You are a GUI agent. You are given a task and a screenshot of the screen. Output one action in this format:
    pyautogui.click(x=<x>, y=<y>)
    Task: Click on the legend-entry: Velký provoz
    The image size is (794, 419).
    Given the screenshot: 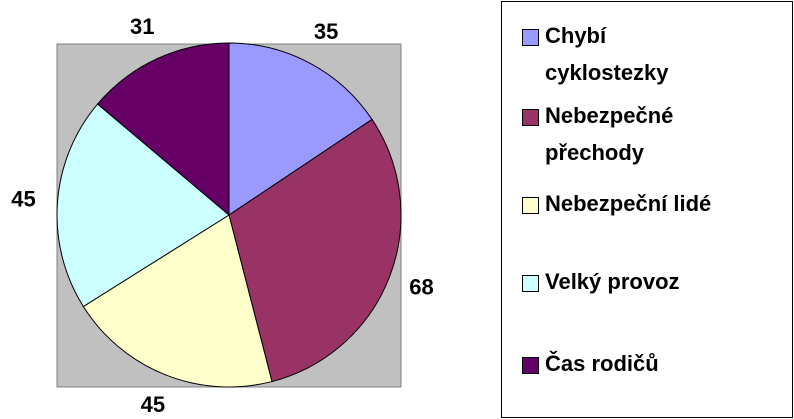 What is the action you would take?
    pyautogui.click(x=601, y=284)
    